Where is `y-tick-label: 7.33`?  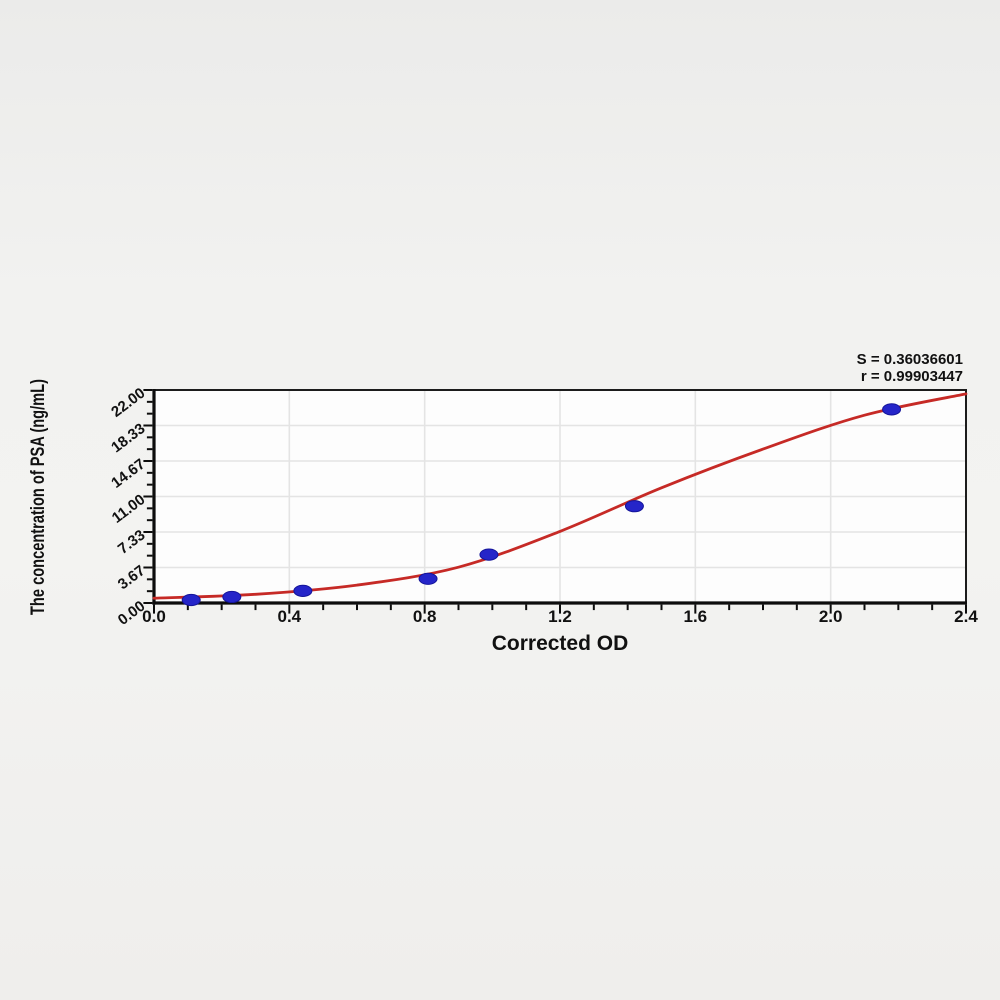
y-tick-label: 7.33 is located at coordinates (132, 542).